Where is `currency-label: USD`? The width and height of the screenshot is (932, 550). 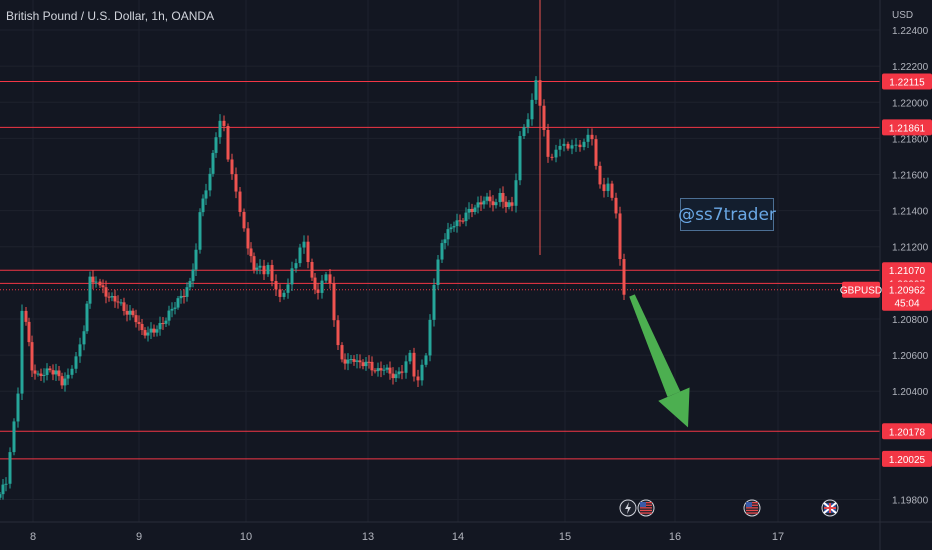 currency-label: USD is located at coordinates (902, 15).